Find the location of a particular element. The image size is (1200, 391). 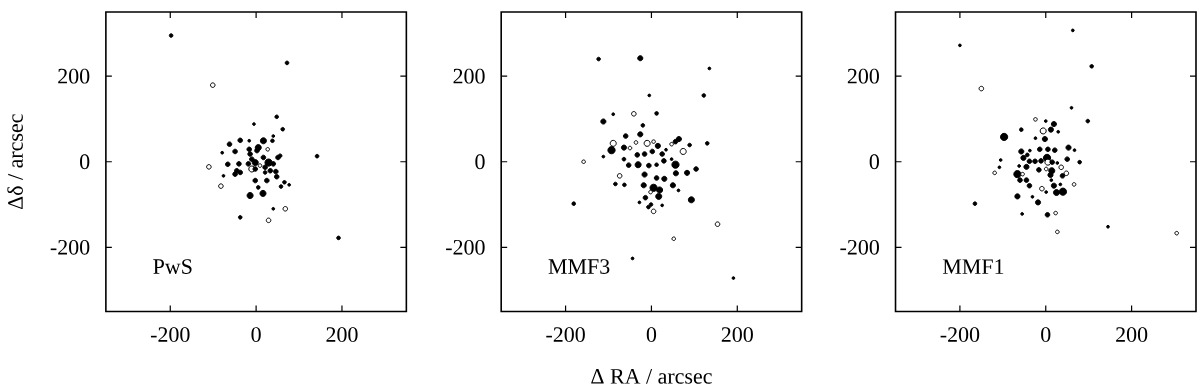

annotation: PwS is located at coordinates (172, 266).